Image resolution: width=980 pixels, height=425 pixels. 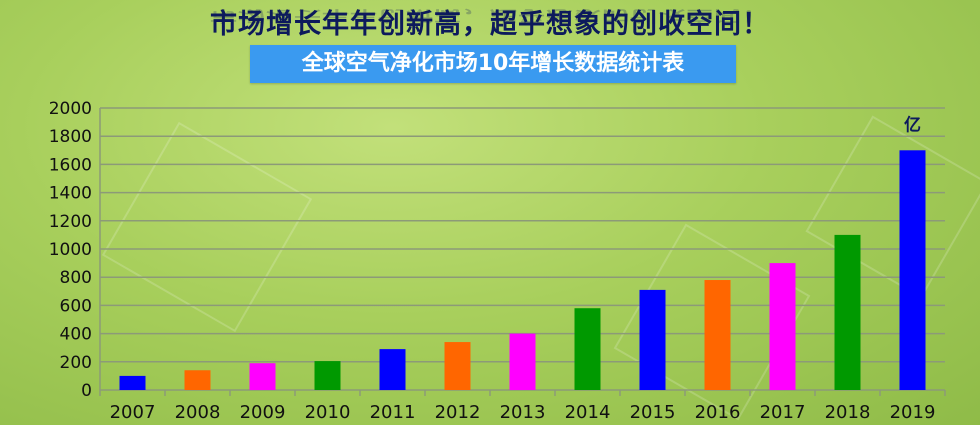 I want to click on y-tick-label: 2000, so click(x=70, y=109).